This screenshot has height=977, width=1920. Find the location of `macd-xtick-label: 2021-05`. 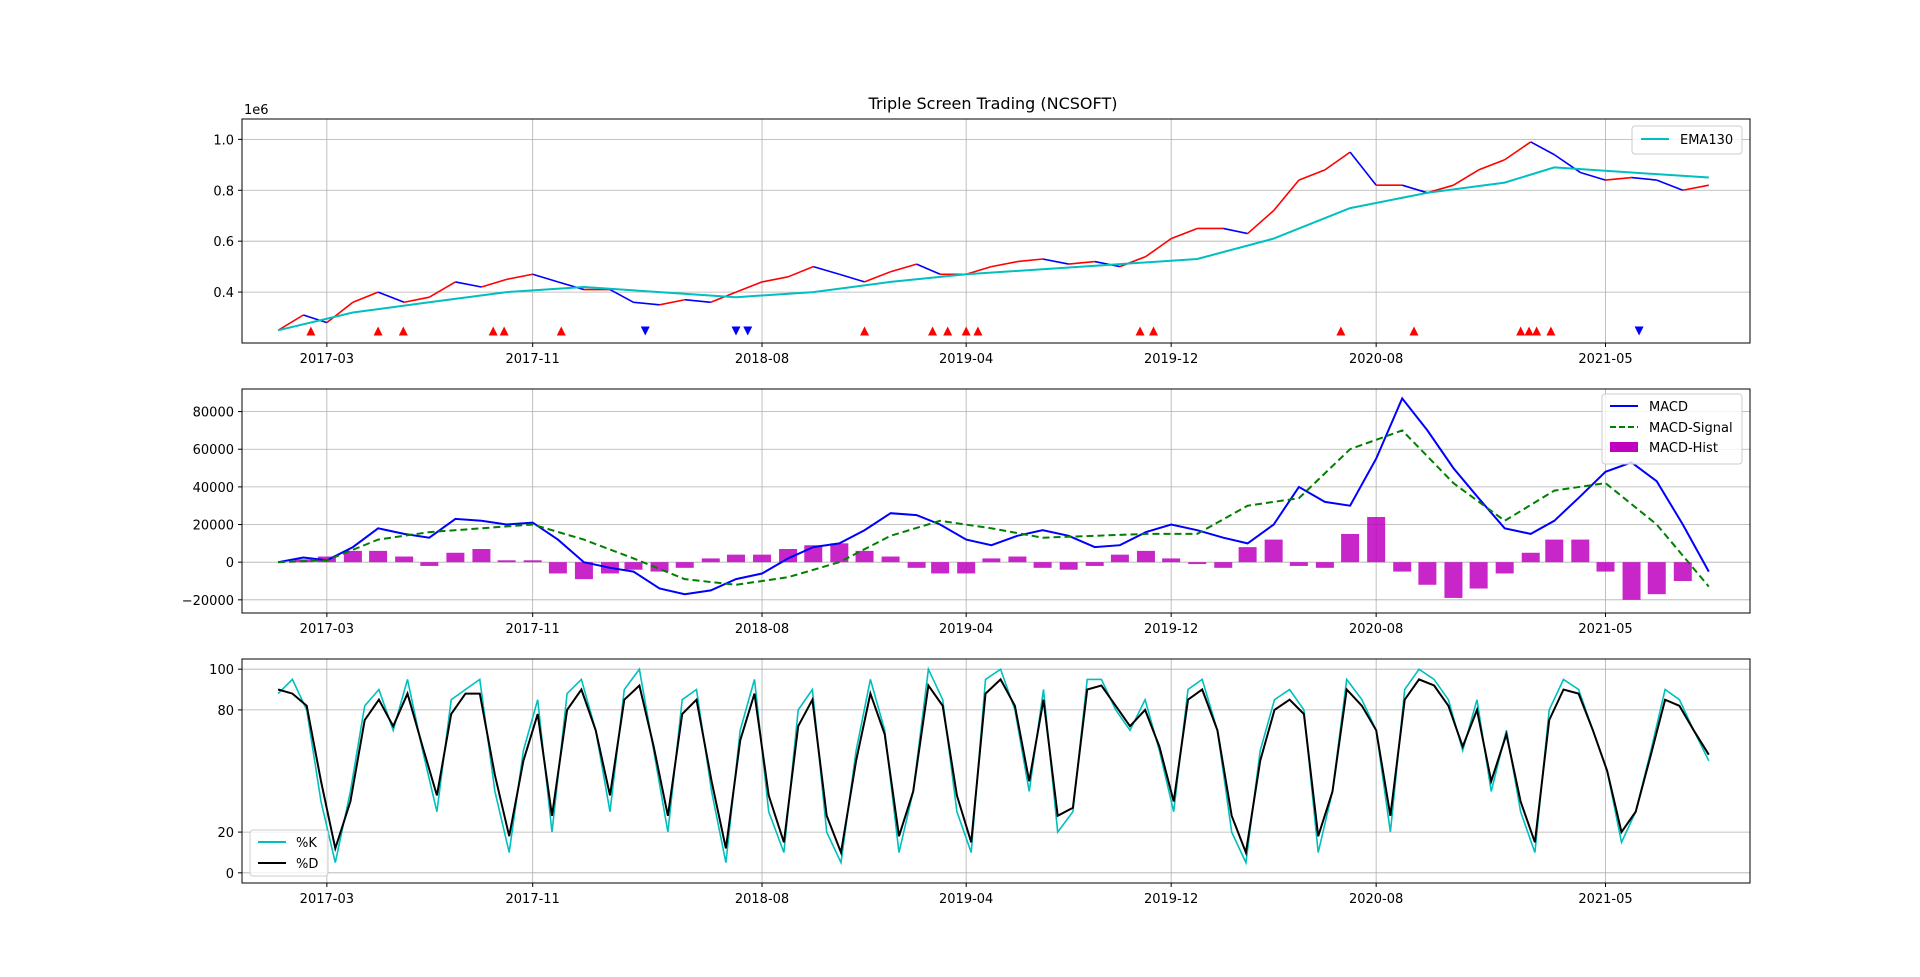

macd-xtick-label: 2021-05 is located at coordinates (1605, 629).